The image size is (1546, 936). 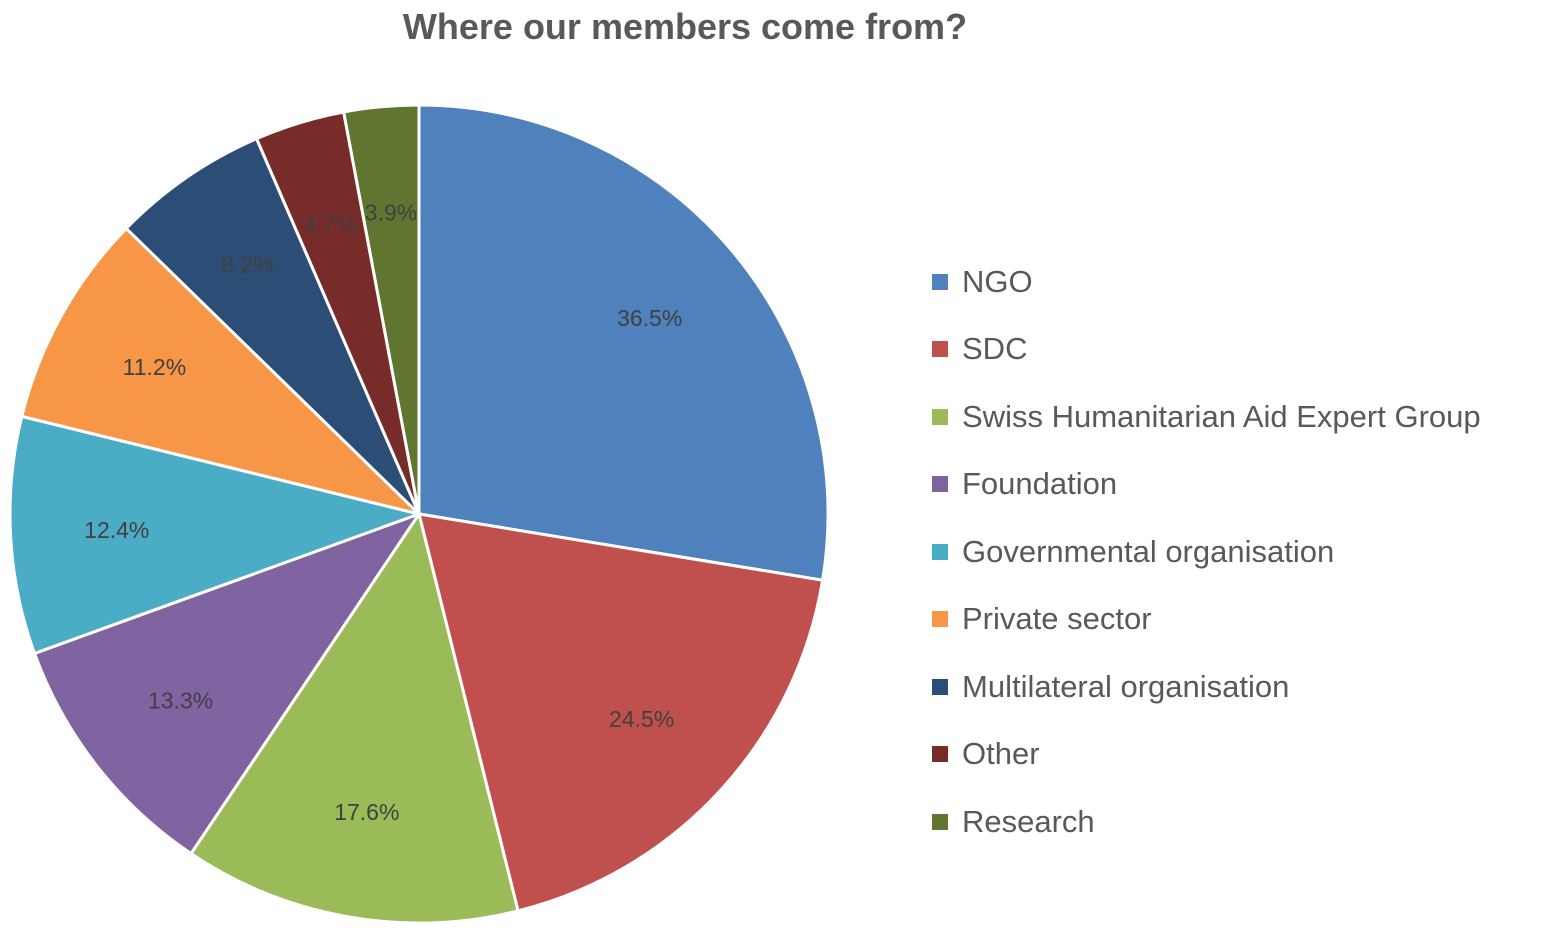 What do you see at coordinates (1206, 485) in the screenshot?
I see `legend-item: Foundation` at bounding box center [1206, 485].